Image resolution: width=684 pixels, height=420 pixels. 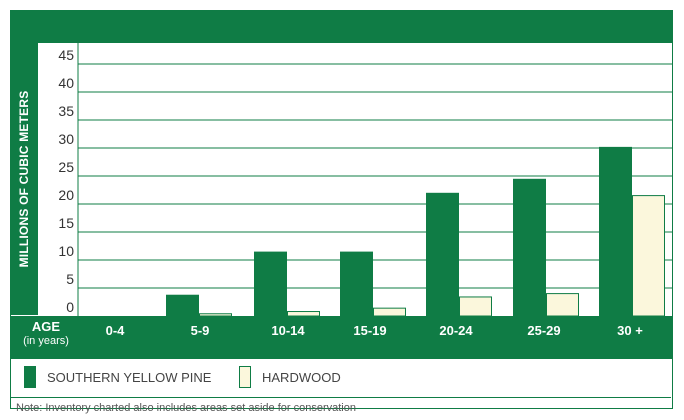 What do you see at coordinates (115, 330) in the screenshot?
I see `x-tick-label: 0-4` at bounding box center [115, 330].